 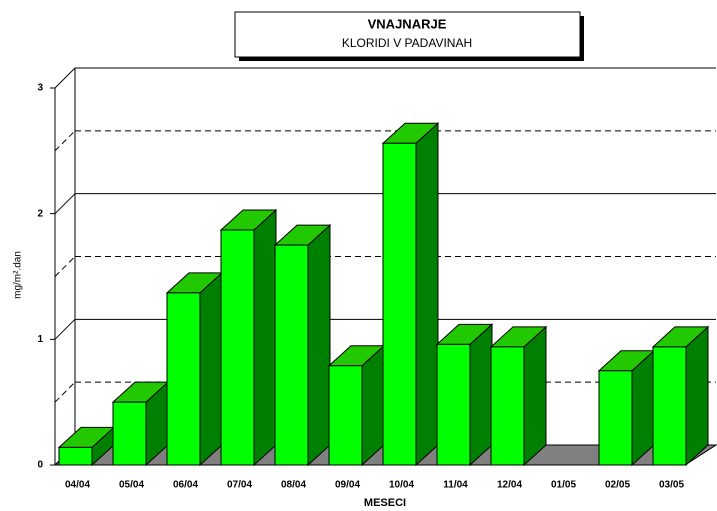 I want to click on title-box, so click(x=407, y=34).